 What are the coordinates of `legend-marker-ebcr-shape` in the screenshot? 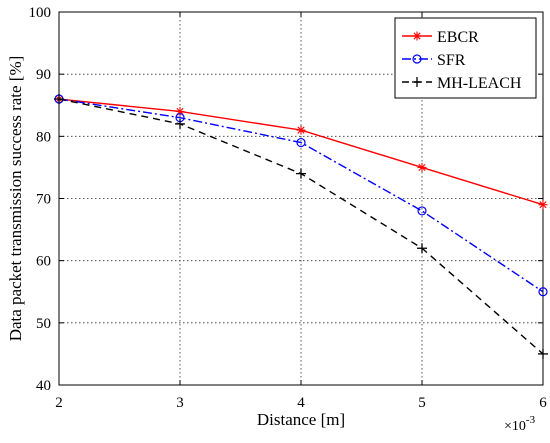 It's located at (417, 36).